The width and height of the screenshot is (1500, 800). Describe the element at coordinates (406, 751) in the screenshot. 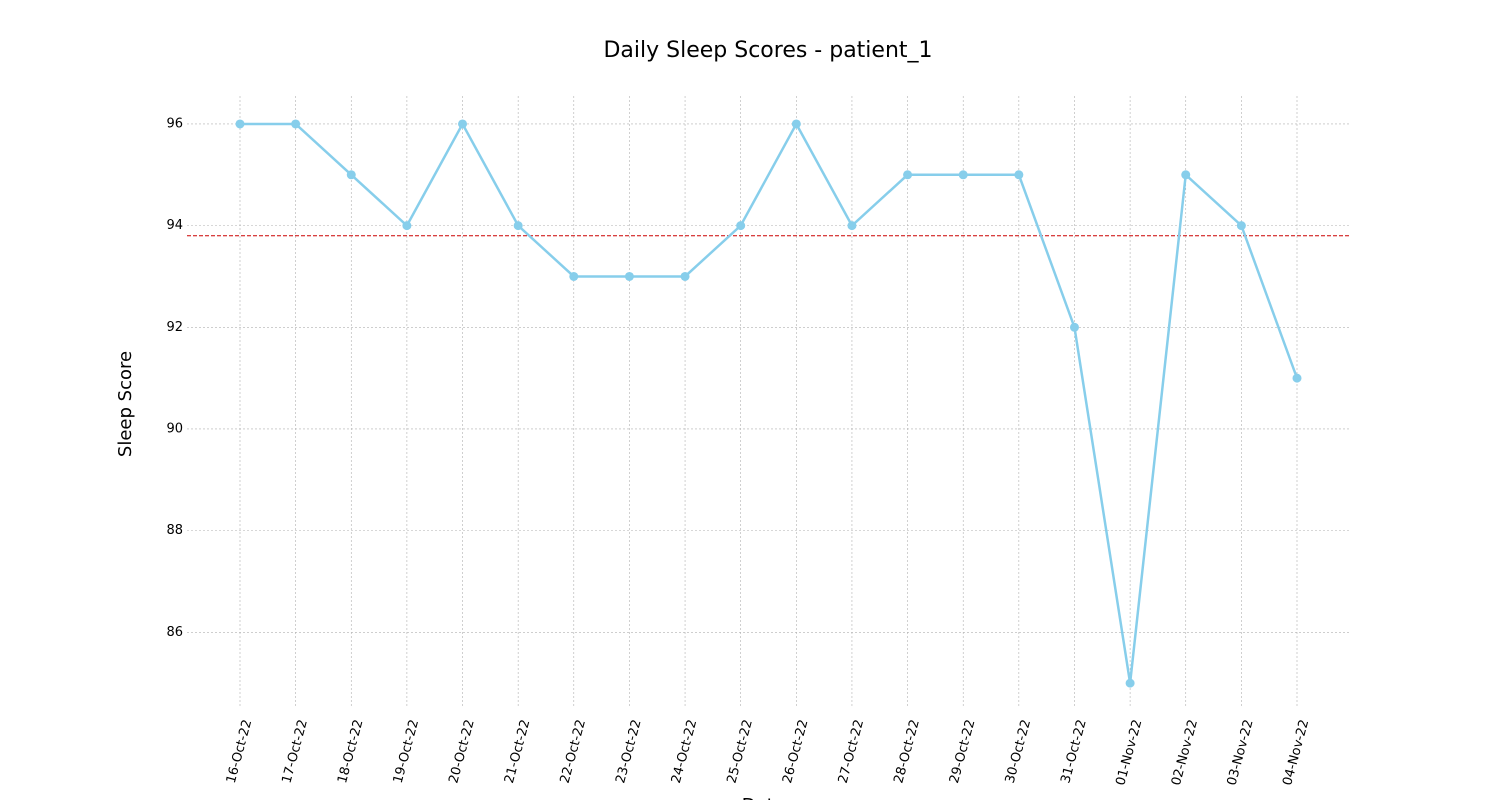

I see `x-tick-label: 19-Oct-22` at that location.